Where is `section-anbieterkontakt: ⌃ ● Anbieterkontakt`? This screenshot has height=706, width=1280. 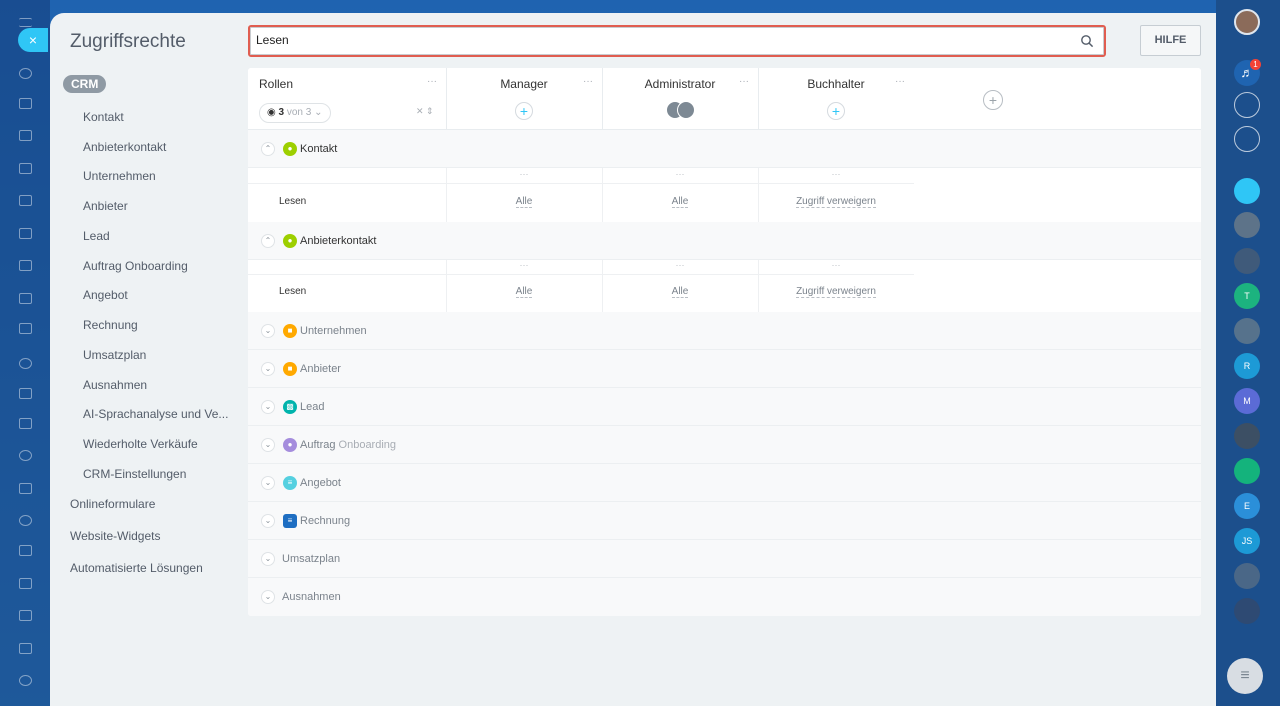 section-anbieterkontakt: ⌃ ● Anbieterkontakt is located at coordinates (724, 241).